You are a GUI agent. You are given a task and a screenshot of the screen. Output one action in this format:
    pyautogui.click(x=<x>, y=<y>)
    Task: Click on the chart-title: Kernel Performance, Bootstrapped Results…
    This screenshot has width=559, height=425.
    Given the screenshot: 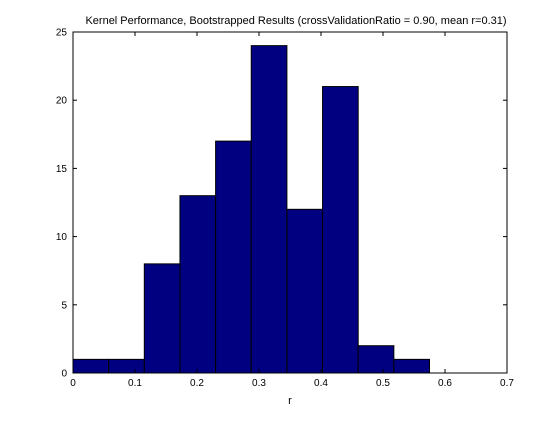 What is the action you would take?
    pyautogui.click(x=295, y=21)
    